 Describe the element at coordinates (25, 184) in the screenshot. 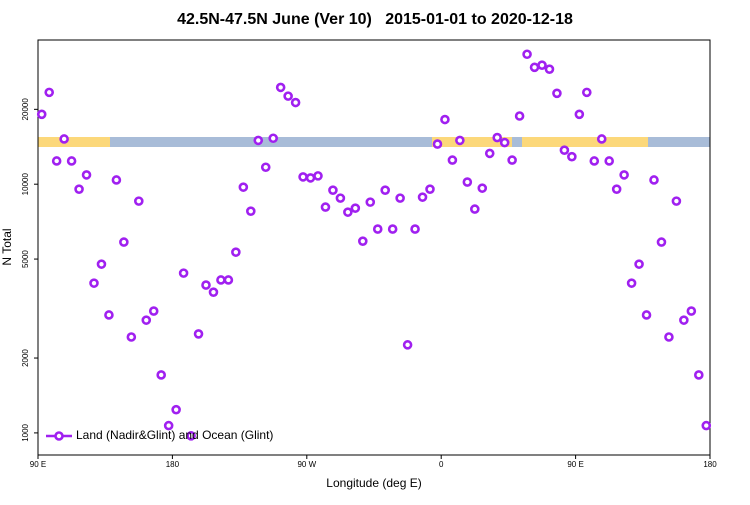

I see `y-tick-label: 10000` at that location.